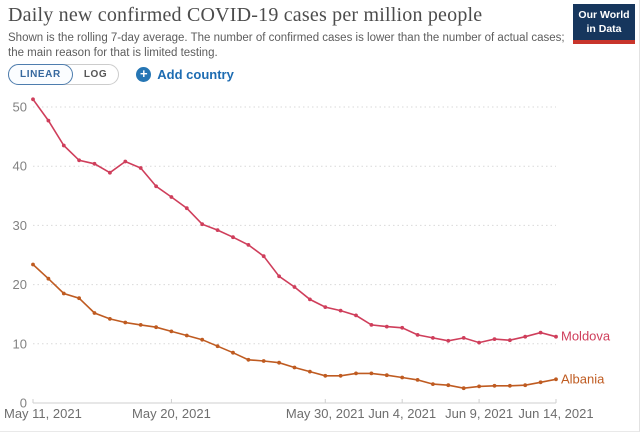  What do you see at coordinates (20, 166) in the screenshot?
I see `y-axis-tick-label: 40` at bounding box center [20, 166].